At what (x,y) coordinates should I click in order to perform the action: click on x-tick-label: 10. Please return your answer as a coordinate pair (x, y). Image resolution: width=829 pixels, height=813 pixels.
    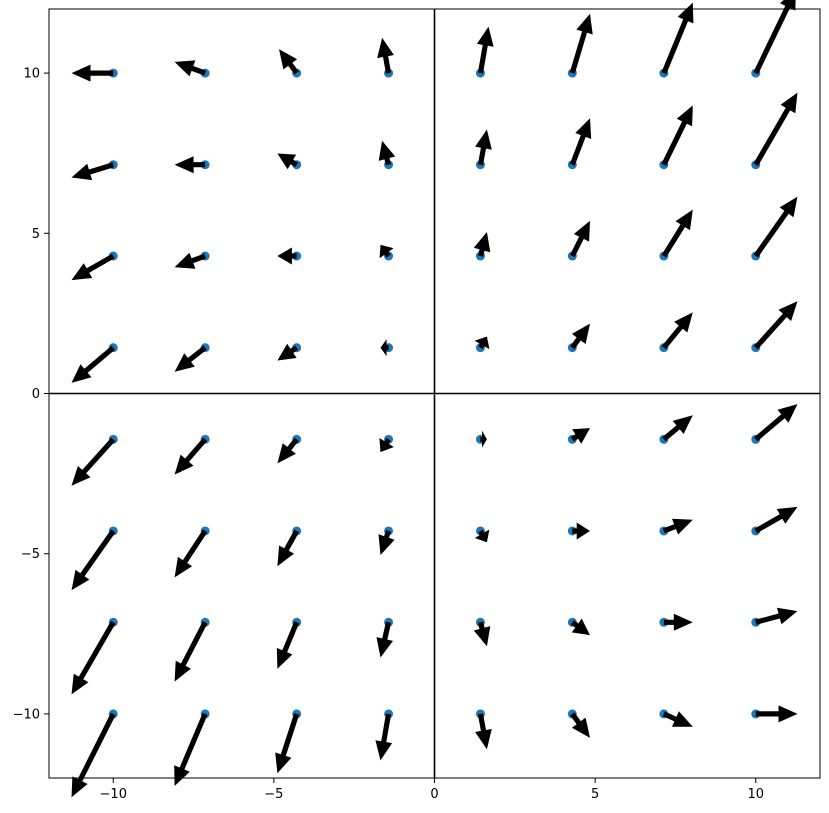
    Looking at the image, I should click on (755, 794).